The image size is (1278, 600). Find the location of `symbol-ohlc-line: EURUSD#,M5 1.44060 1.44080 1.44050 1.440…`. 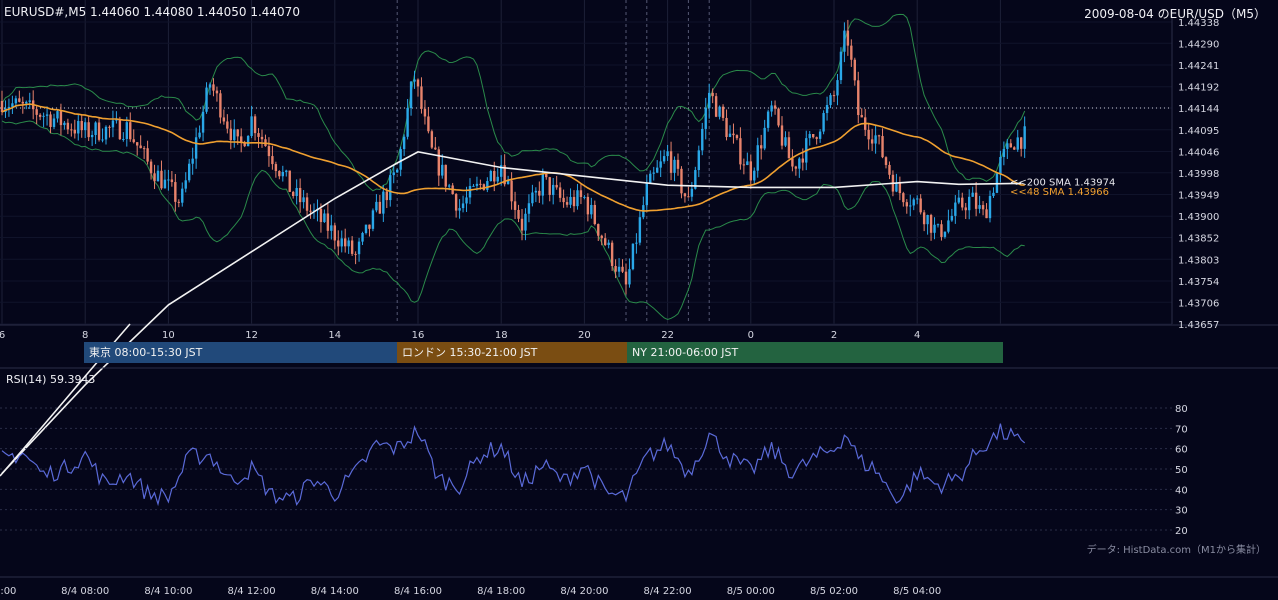

symbol-ohlc-line: EURUSD#,M5 1.44060 1.44080 1.44050 1.440… is located at coordinates (152, 12).